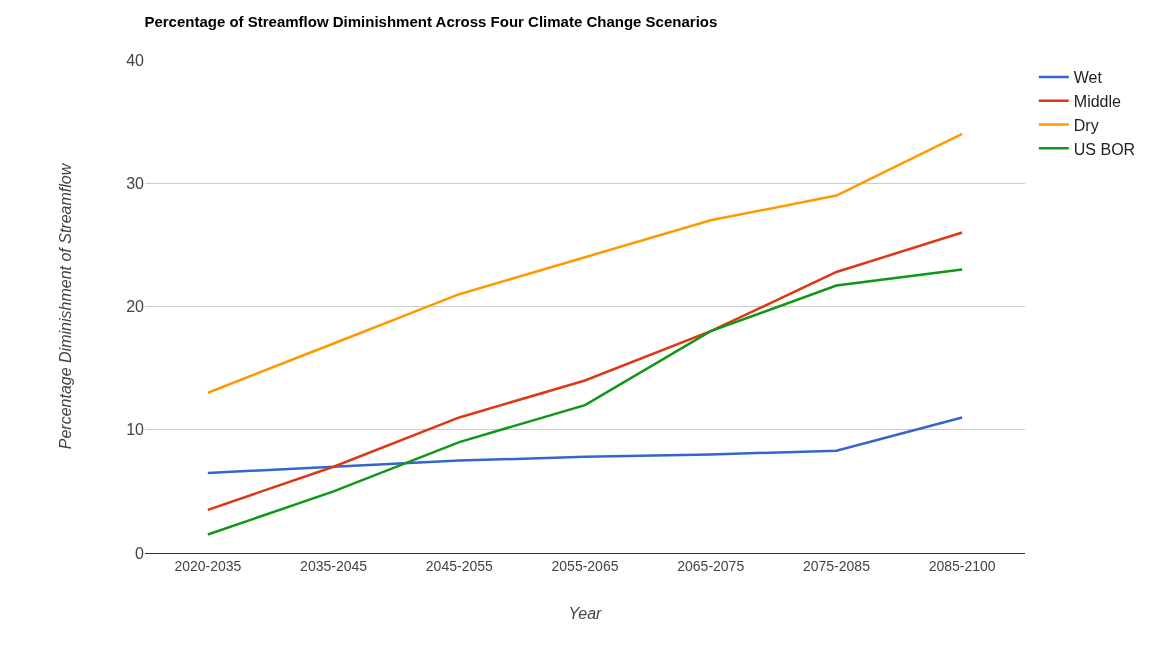  What do you see at coordinates (836, 565) in the screenshot?
I see `x-tick-label: 2075-2085` at bounding box center [836, 565].